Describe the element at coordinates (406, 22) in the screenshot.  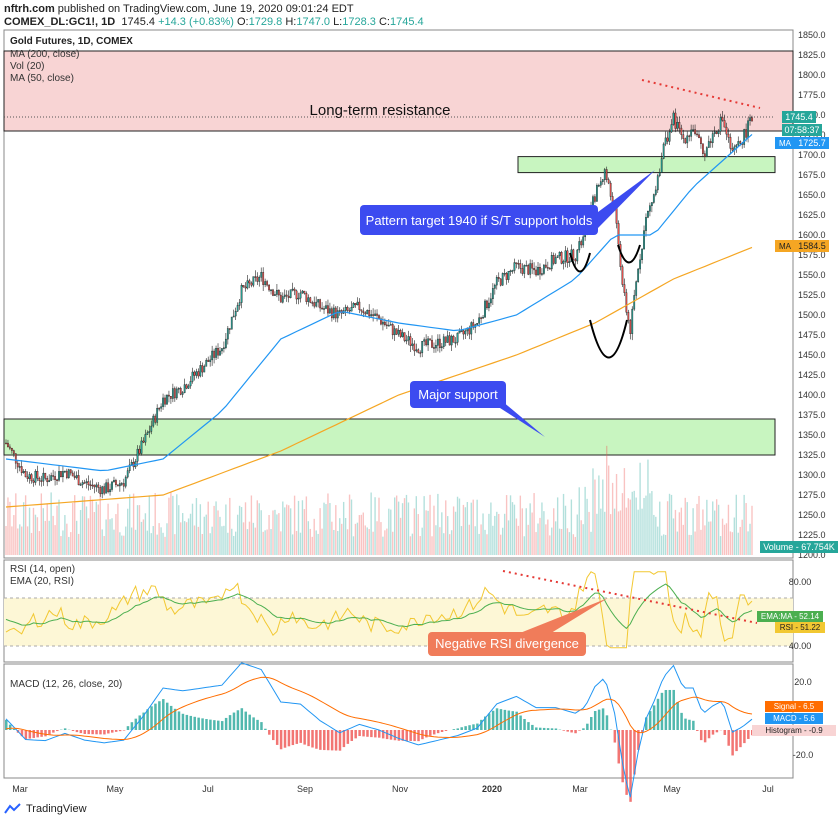
I see `close-value: 1745.4` at that location.